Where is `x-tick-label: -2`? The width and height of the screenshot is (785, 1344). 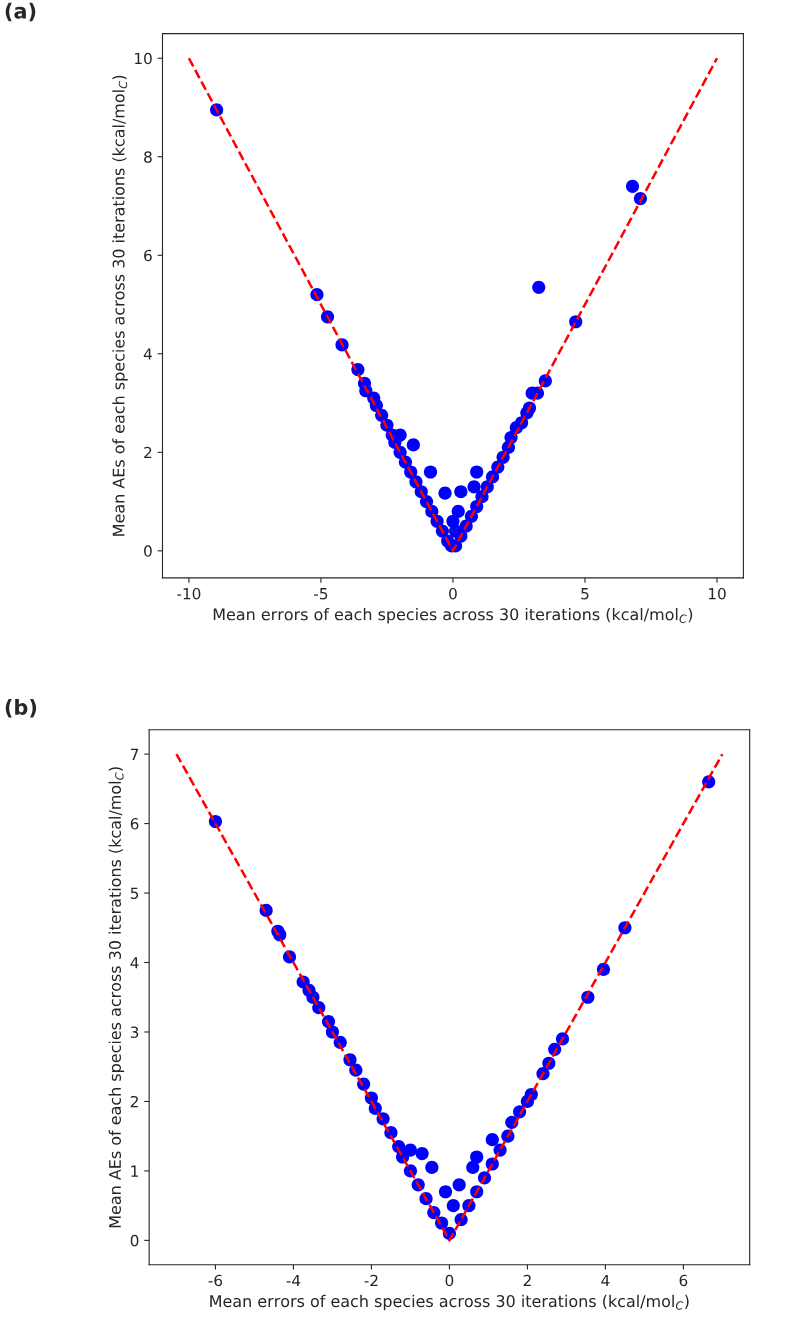 x-tick-label: -2 is located at coordinates (371, 1280).